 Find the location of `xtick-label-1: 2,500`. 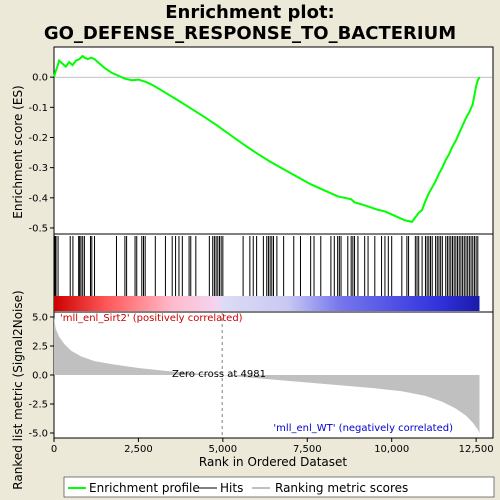

xtick-label-1: 2,500 is located at coordinates (138, 449).